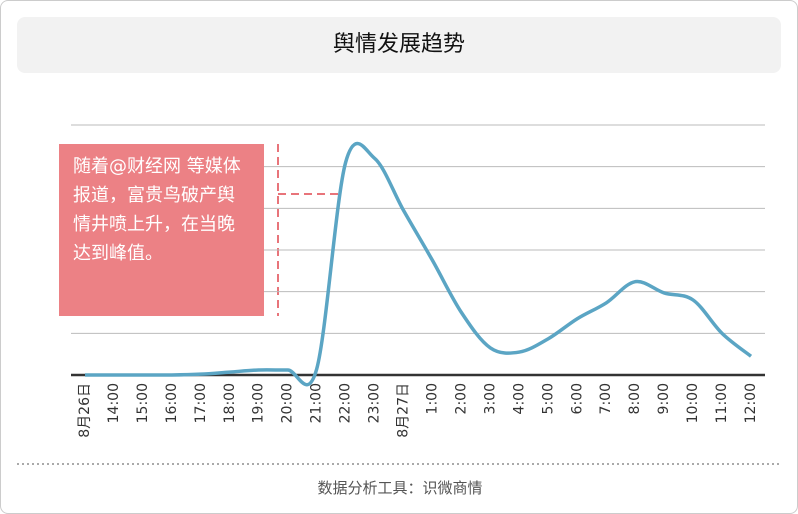 The image size is (798, 514). Describe the element at coordinates (230, 403) in the screenshot. I see `x-tick-label: 18:00` at that location.